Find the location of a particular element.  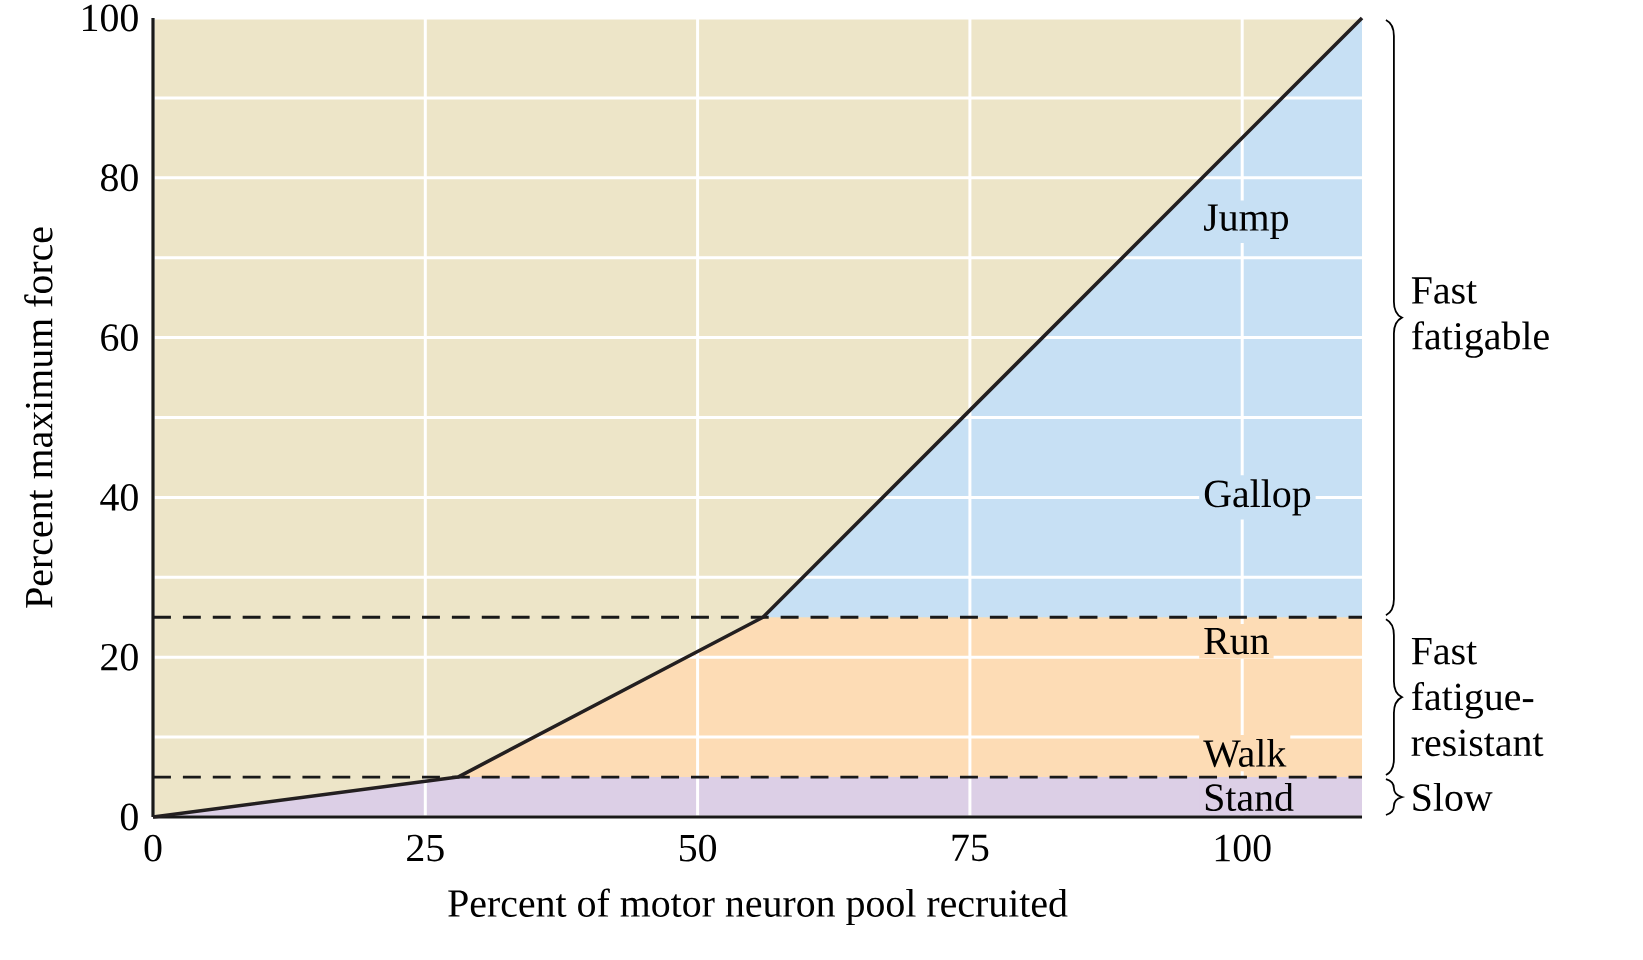

y-axis-title: Percent maximum force is located at coordinates (38, 417).